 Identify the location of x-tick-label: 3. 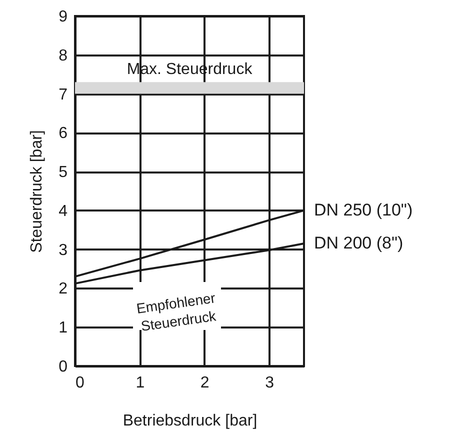
(269, 383).